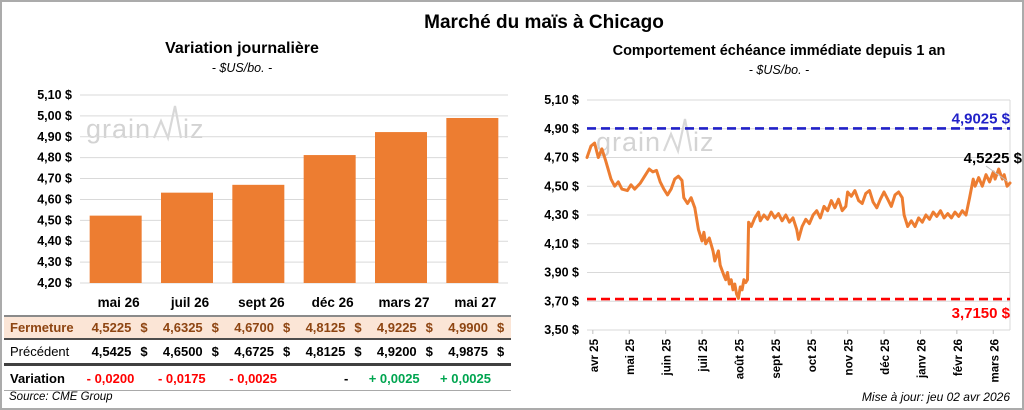 This screenshot has height=410, width=1024. Describe the element at coordinates (118, 302) in the screenshot. I see `column-header: mai 26` at that location.